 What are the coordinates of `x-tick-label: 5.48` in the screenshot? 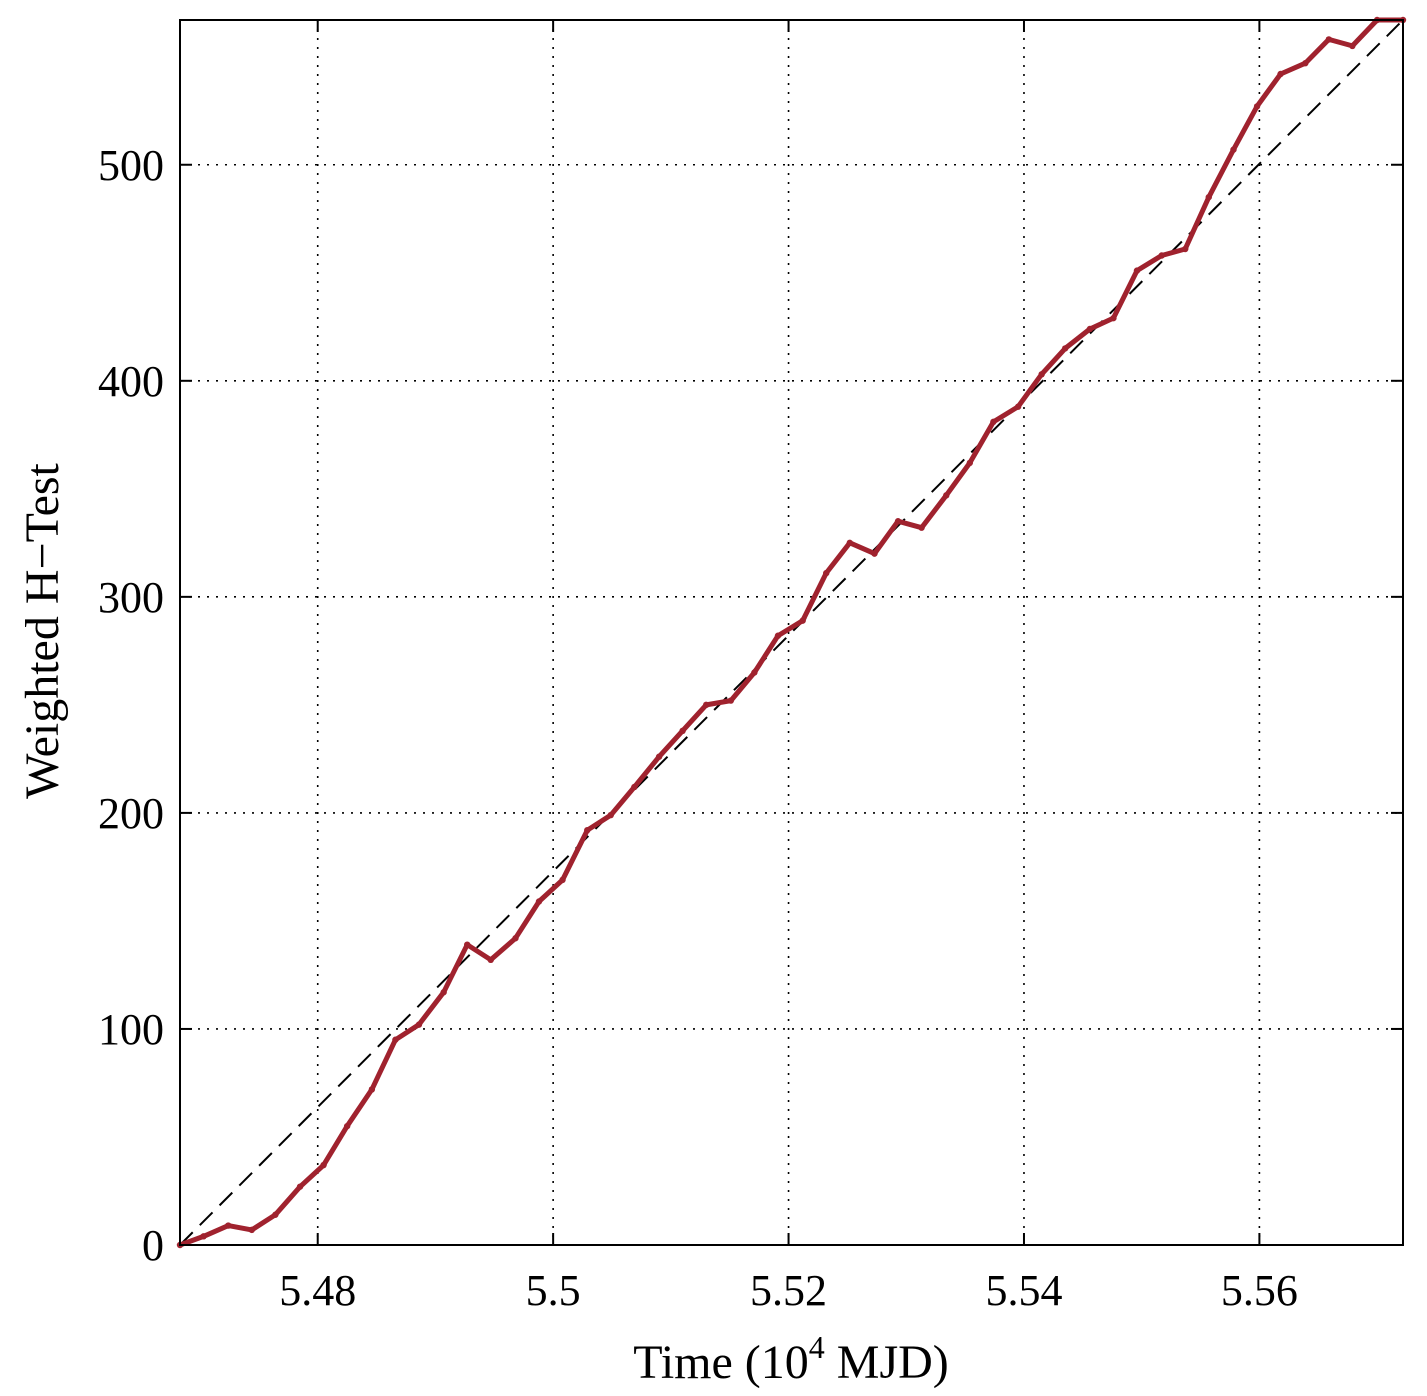 It's located at (317, 1290).